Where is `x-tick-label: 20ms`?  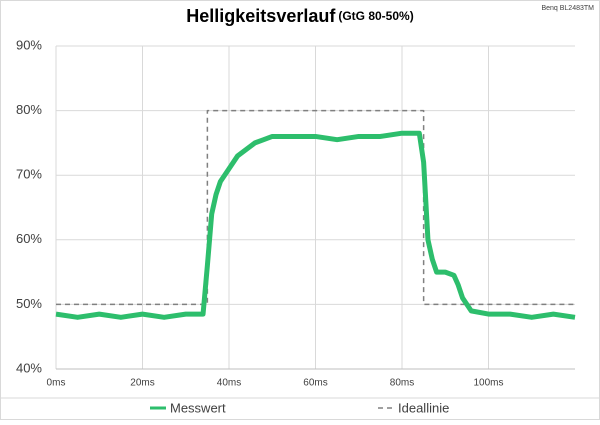
x-tick-label: 20ms is located at coordinates (142, 383).